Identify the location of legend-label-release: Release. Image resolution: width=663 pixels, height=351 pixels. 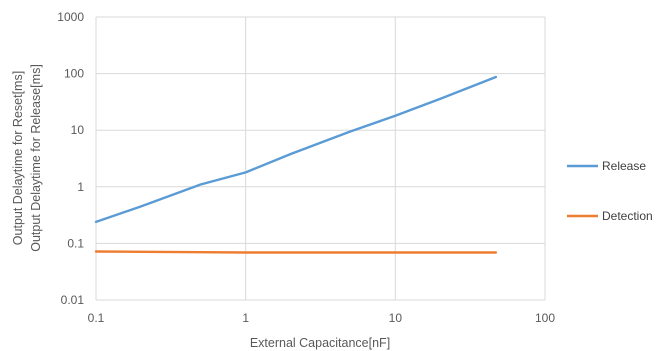
(624, 166).